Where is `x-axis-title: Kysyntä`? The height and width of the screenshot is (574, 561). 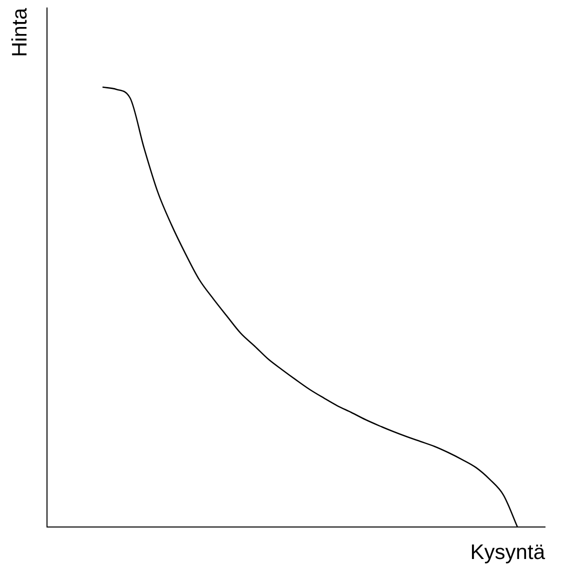
x-axis-title: Kysyntä is located at coordinates (508, 552).